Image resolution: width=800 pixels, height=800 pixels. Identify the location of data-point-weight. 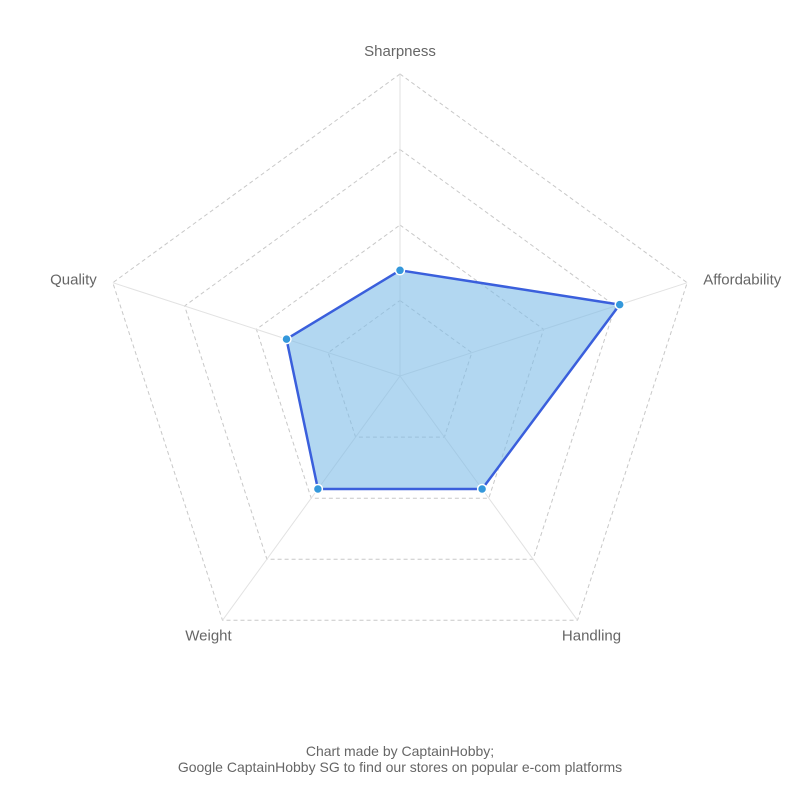
(318, 489).